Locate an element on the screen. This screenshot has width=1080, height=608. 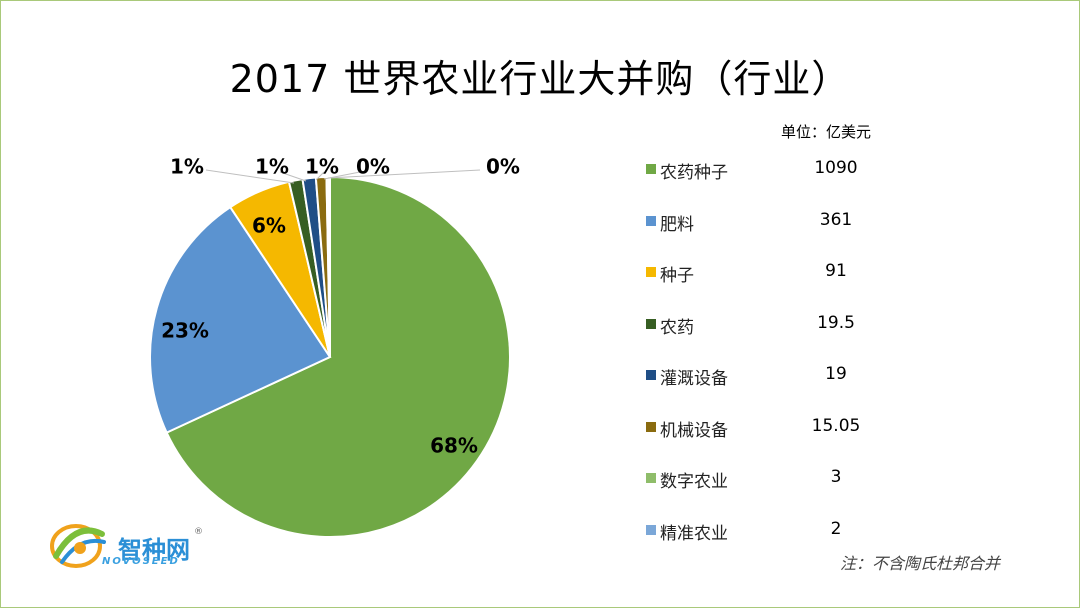
legend-item: 肥料 361 is located at coordinates (766, 222).